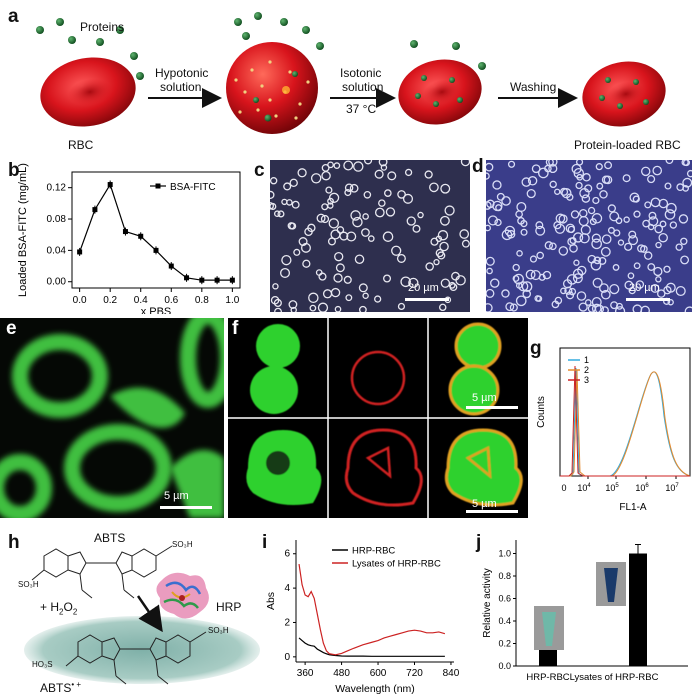 The width and height of the screenshot is (700, 700). I want to click on panel-b-label: b, so click(14, 170).